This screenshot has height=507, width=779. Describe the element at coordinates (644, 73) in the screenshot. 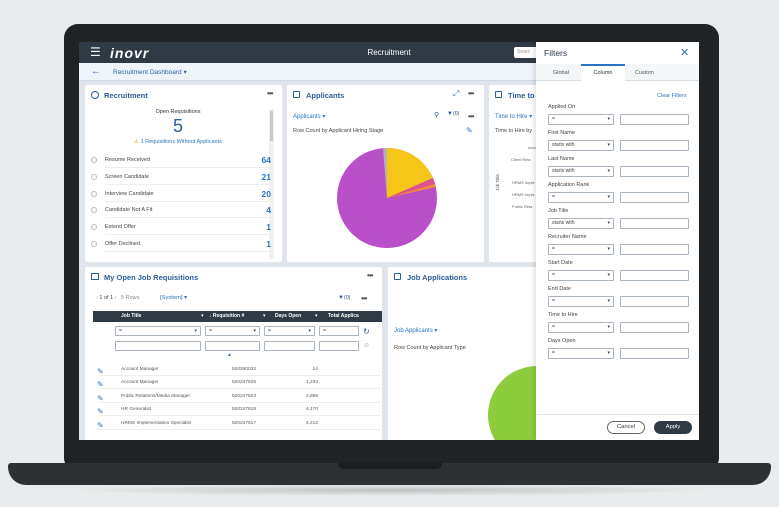

I see `tab-custom: Custom` at that location.